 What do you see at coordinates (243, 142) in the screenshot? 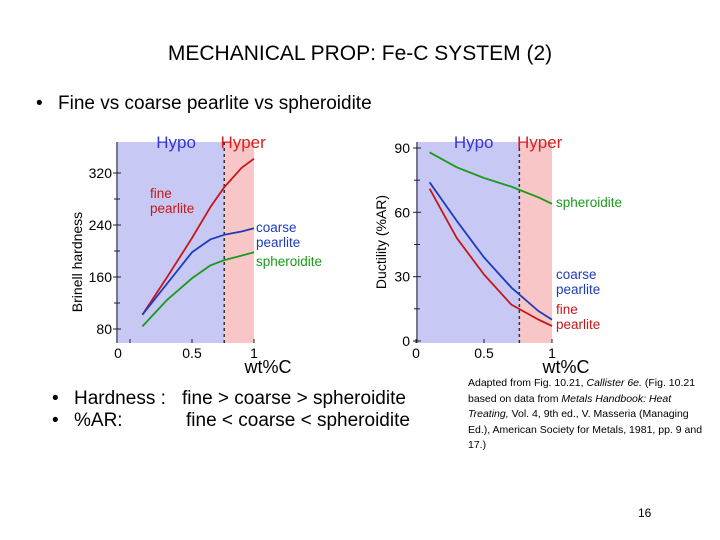
I see `hardness-hyper-label: Hyper` at bounding box center [243, 142].